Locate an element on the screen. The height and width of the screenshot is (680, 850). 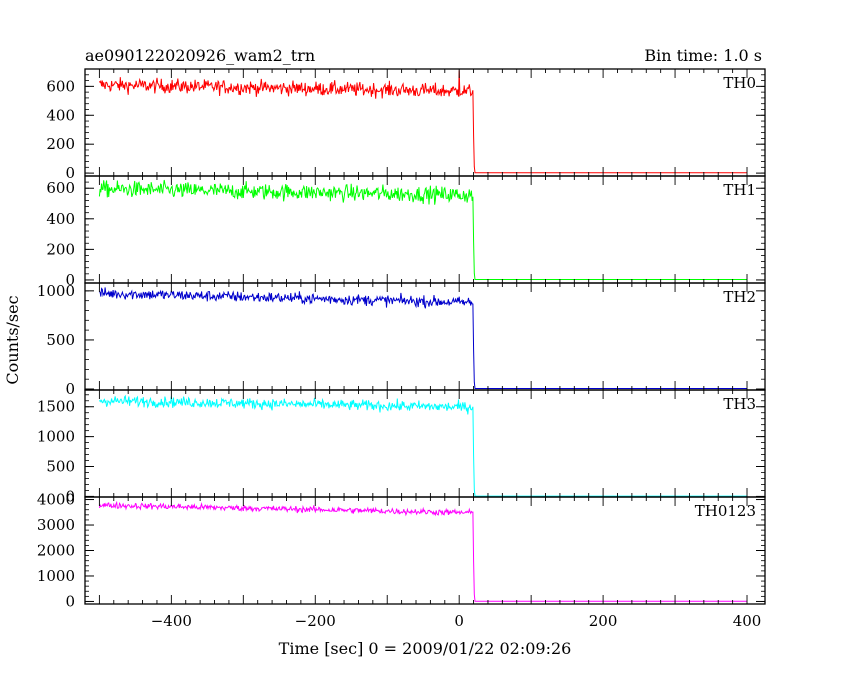
x-tick-label: 200 is located at coordinates (603, 621).